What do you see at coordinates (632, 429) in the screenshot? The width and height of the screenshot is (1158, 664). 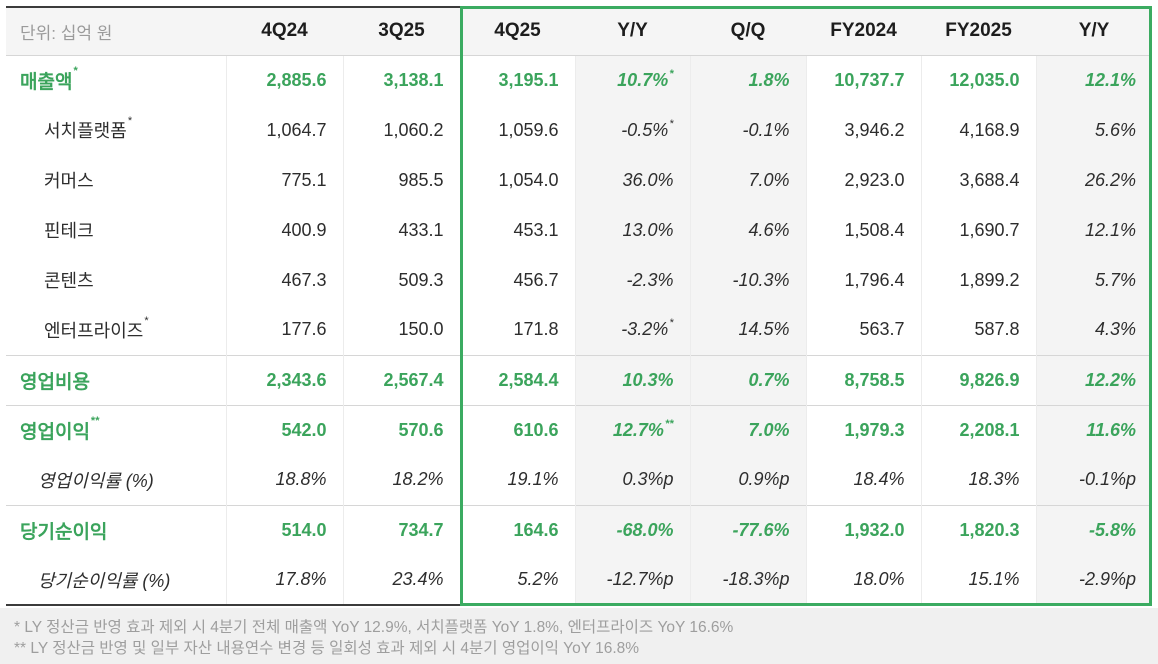 I see `cell-value: 12.7%**` at bounding box center [632, 429].